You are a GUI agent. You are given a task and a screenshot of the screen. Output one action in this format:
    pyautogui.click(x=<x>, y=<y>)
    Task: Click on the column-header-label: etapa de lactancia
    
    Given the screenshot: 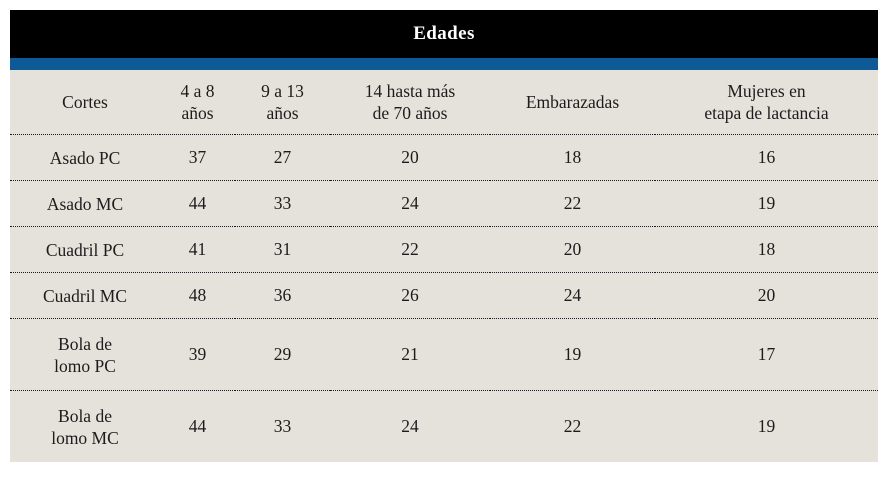 What is the action you would take?
    pyautogui.click(x=766, y=113)
    